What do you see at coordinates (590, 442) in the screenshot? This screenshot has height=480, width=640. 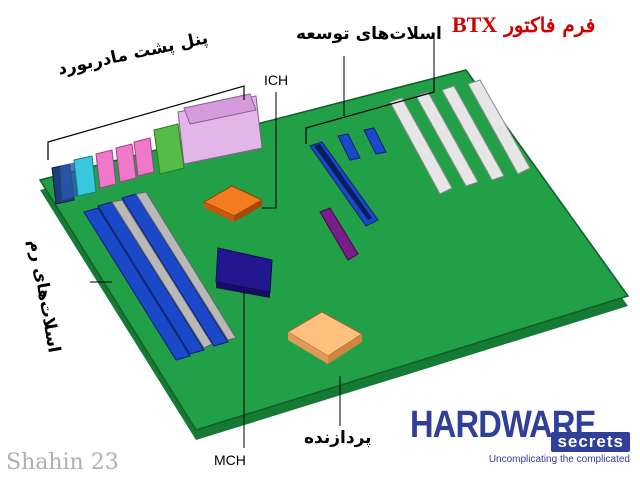 I see `logo-secondary: secrets` at bounding box center [590, 442].